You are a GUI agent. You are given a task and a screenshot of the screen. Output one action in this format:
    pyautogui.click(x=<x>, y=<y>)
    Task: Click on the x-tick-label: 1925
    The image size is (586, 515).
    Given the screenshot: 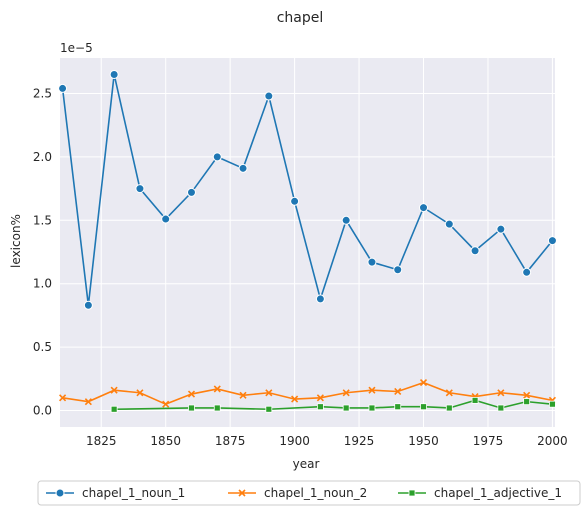 What is the action you would take?
    pyautogui.click(x=359, y=441)
    